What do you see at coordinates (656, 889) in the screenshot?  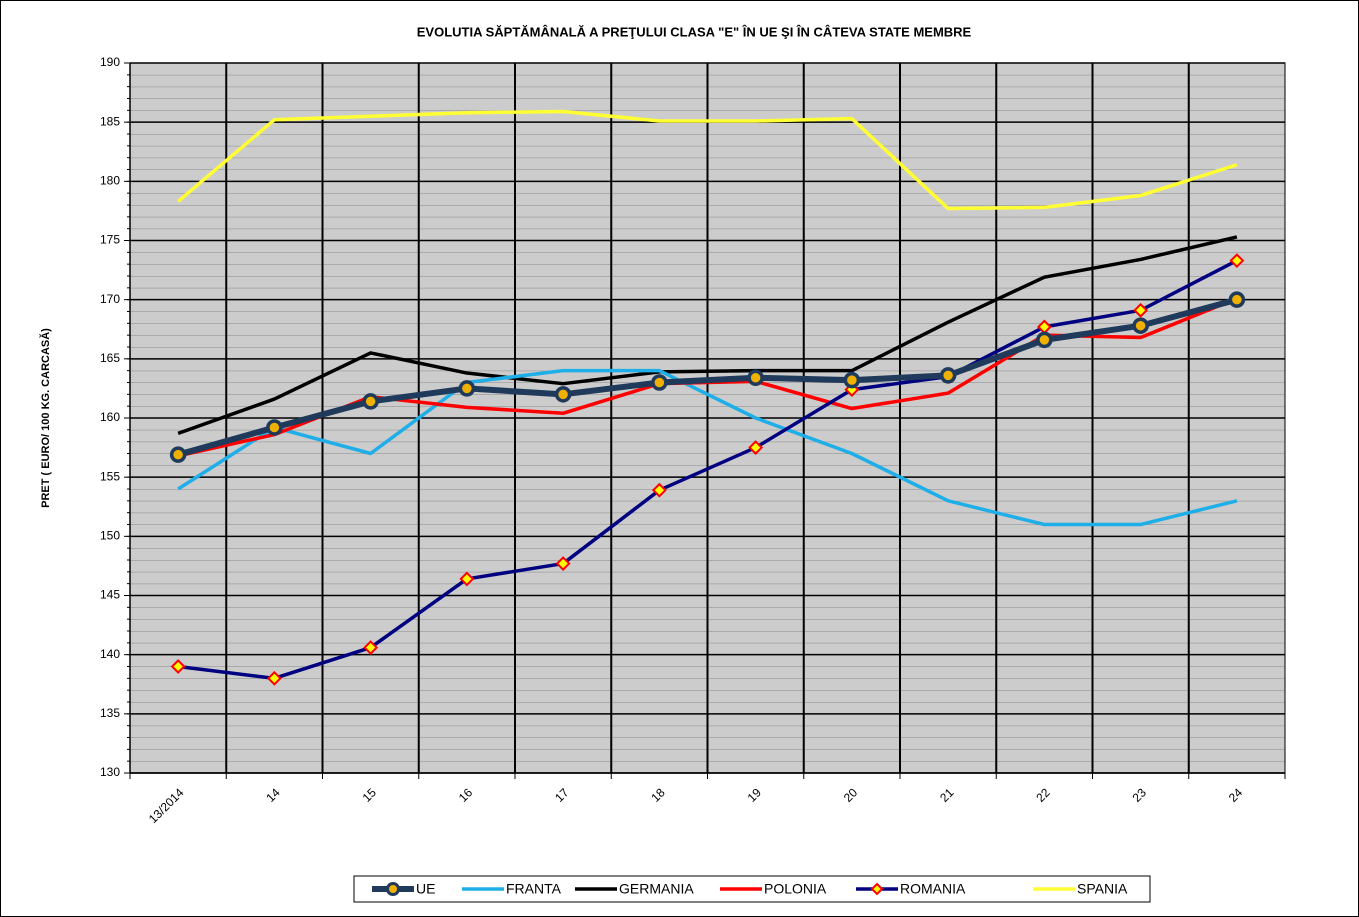 I see `legend-label: GERMANIA` at bounding box center [656, 889].